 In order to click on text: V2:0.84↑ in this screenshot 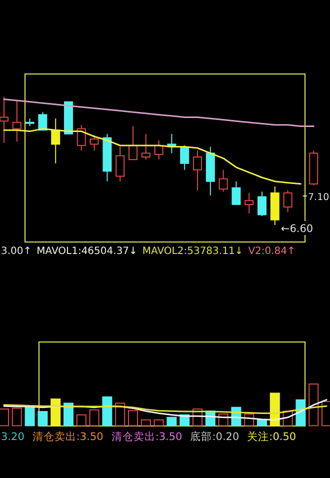, I will do `click(272, 251)`.